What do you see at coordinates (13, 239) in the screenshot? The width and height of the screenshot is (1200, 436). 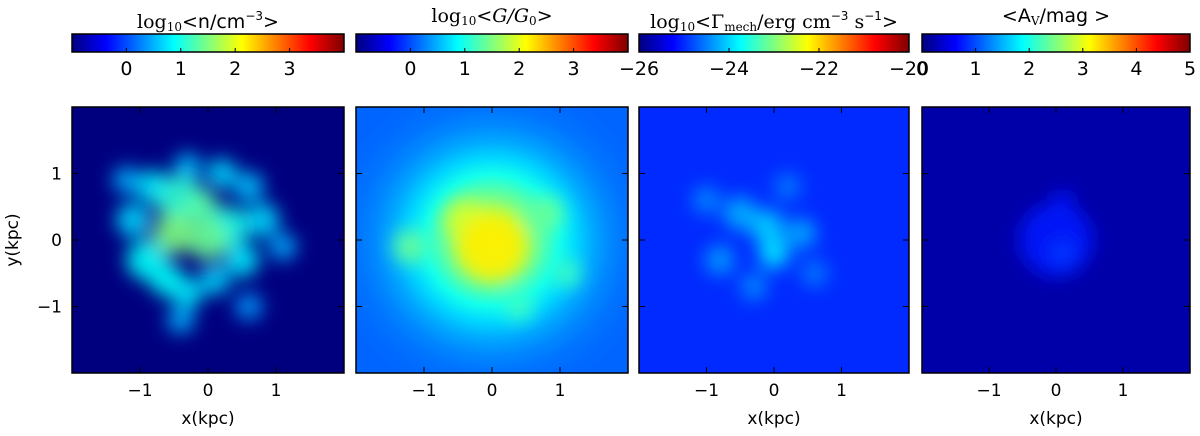 I see `y-axis-label: y(kpc)` at bounding box center [13, 239].